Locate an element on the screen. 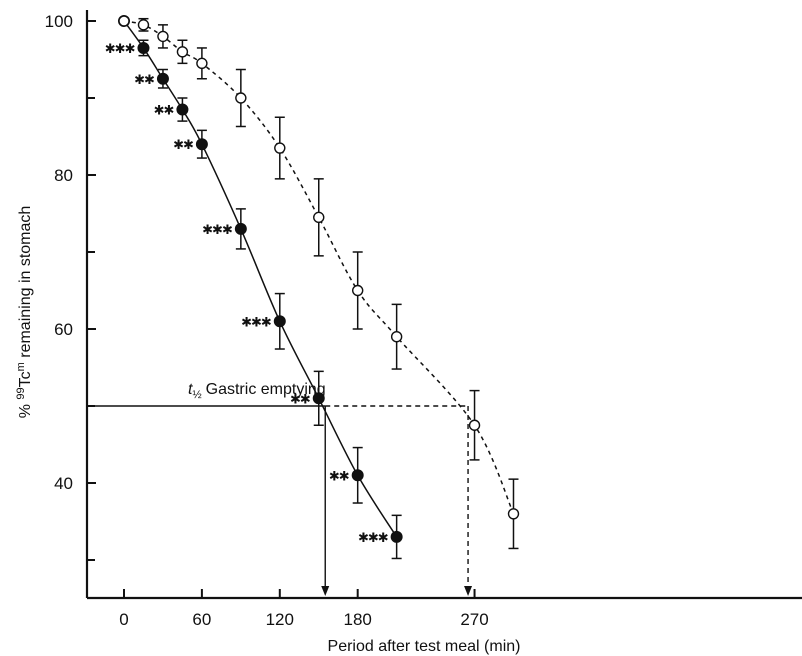 This screenshot has width=802, height=656. annotation-text: Gastric emptying is located at coordinates (266, 389).